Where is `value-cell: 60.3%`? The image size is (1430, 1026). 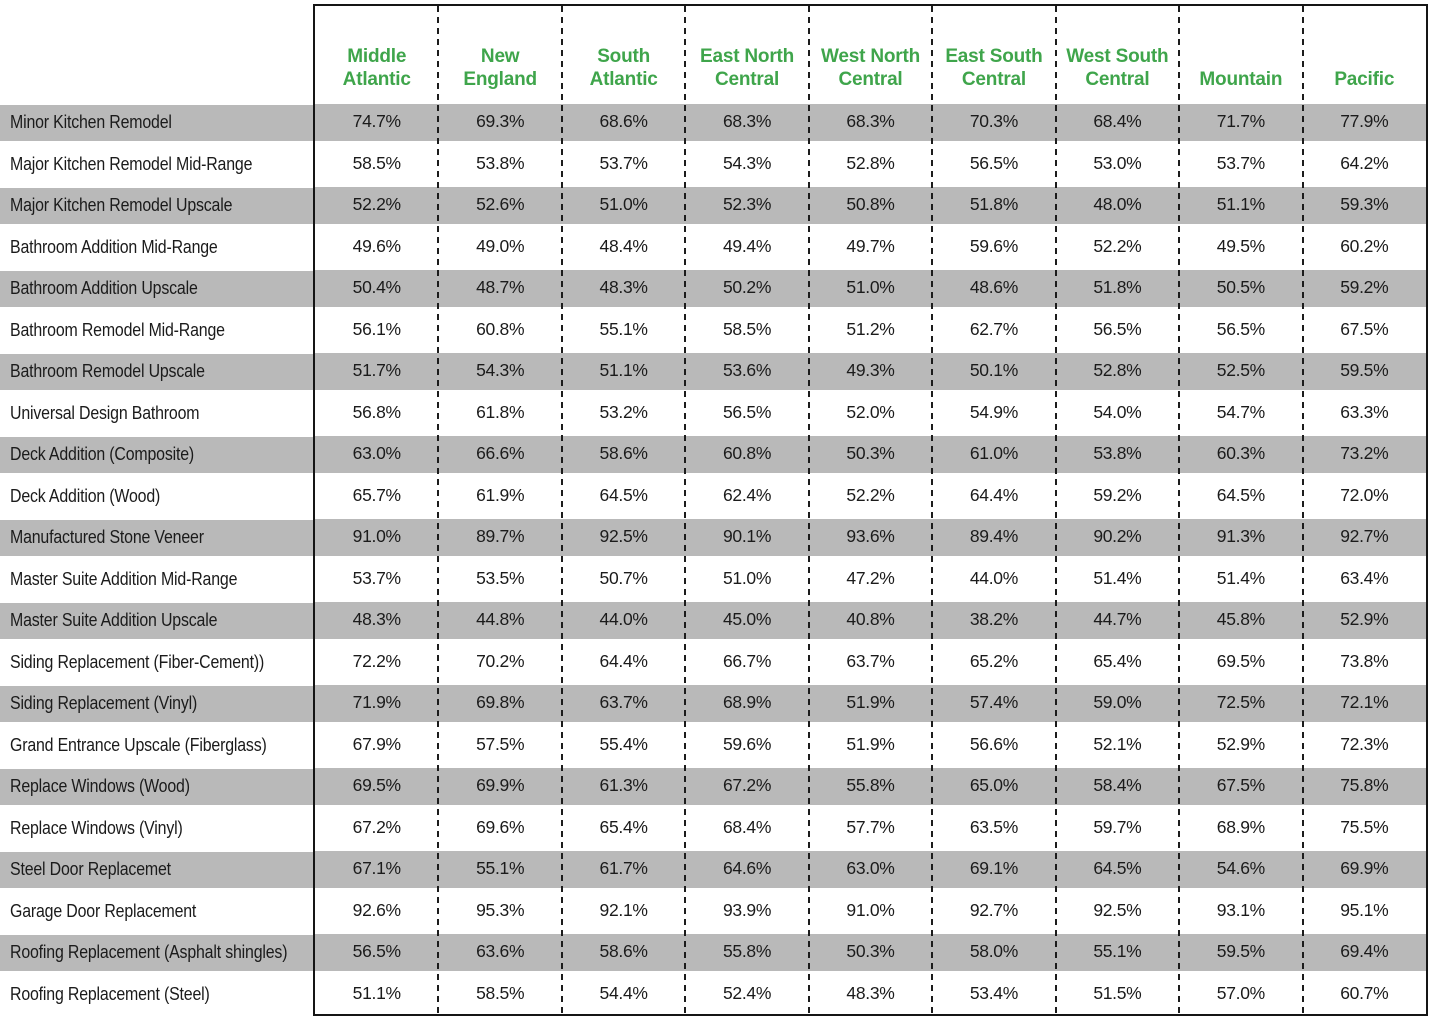 value-cell: 60.3% is located at coordinates (1240, 453).